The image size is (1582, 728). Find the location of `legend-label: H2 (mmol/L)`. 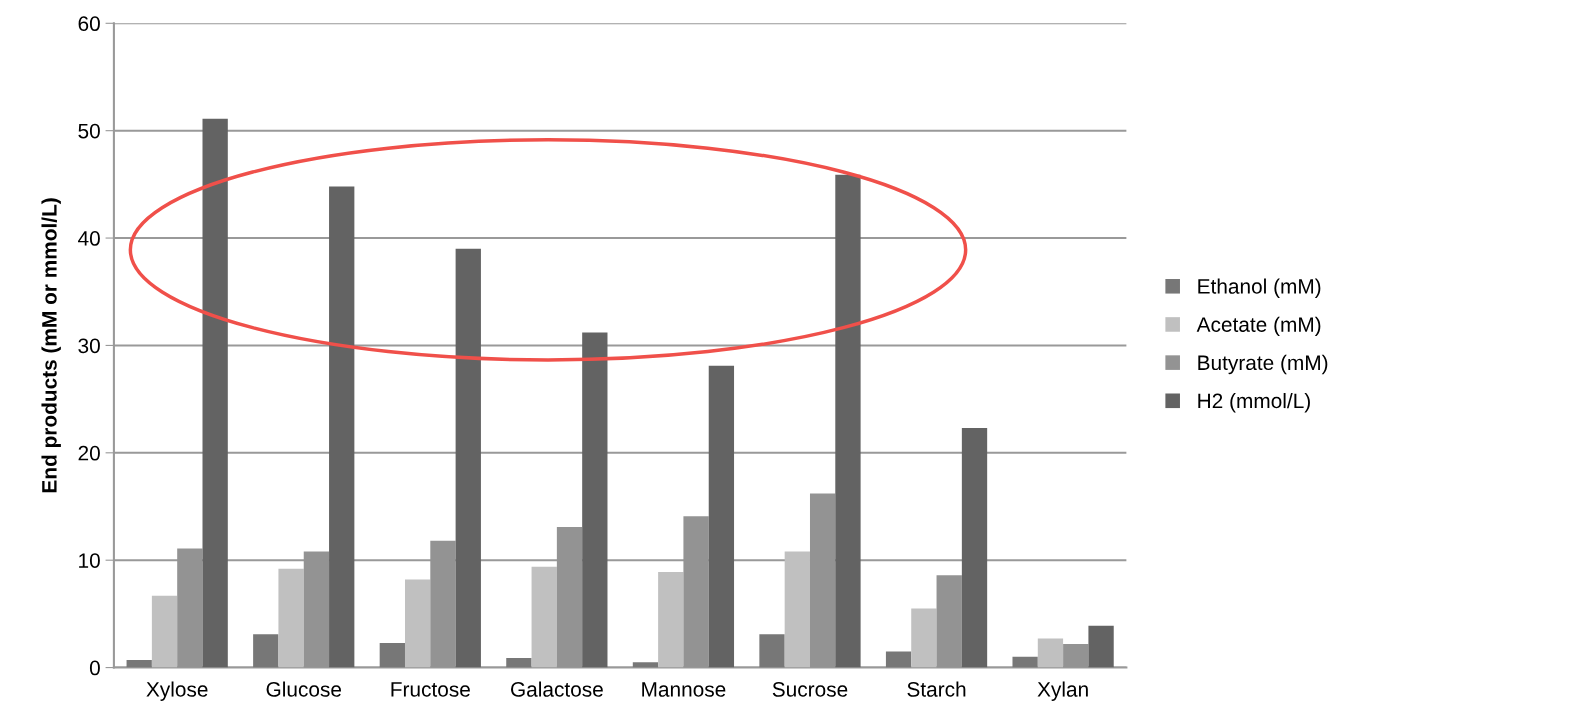

legend-label: H2 (mmol/L) is located at coordinates (1254, 402).